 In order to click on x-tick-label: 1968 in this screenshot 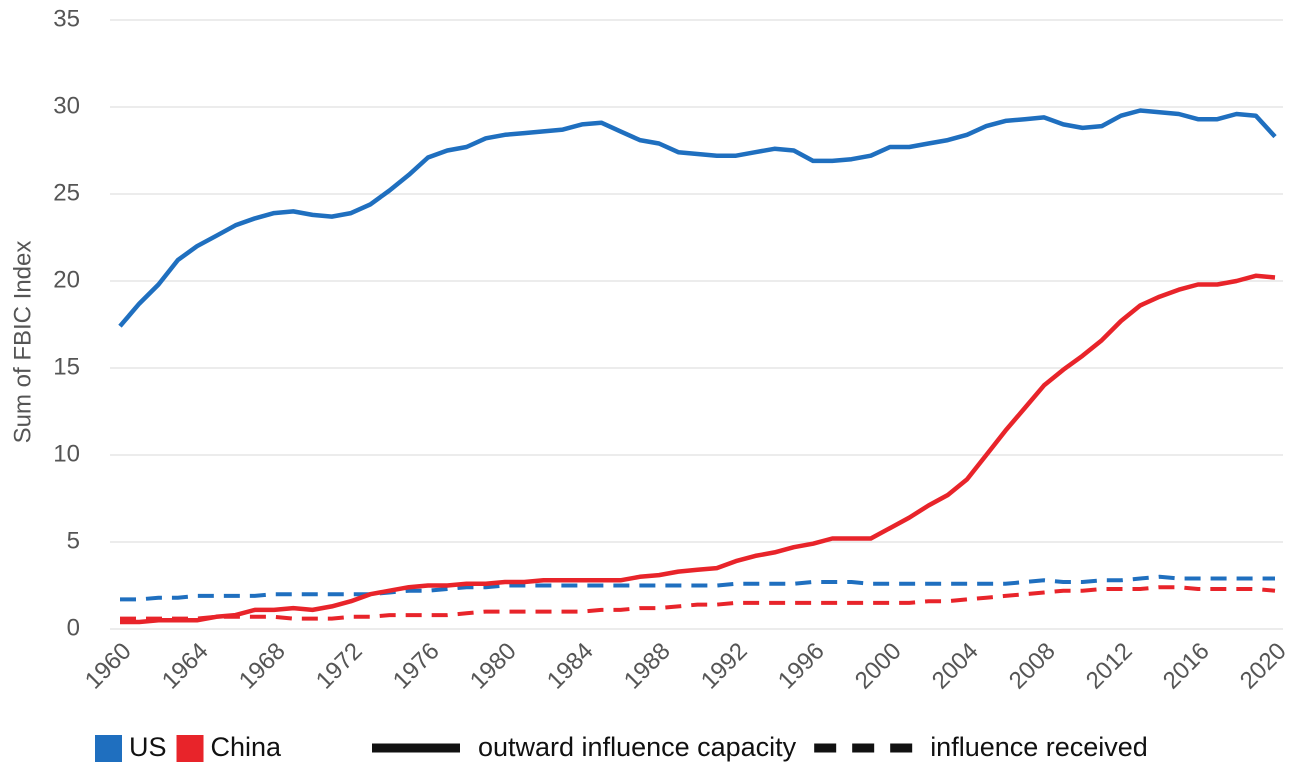, I will do `click(262, 666)`.